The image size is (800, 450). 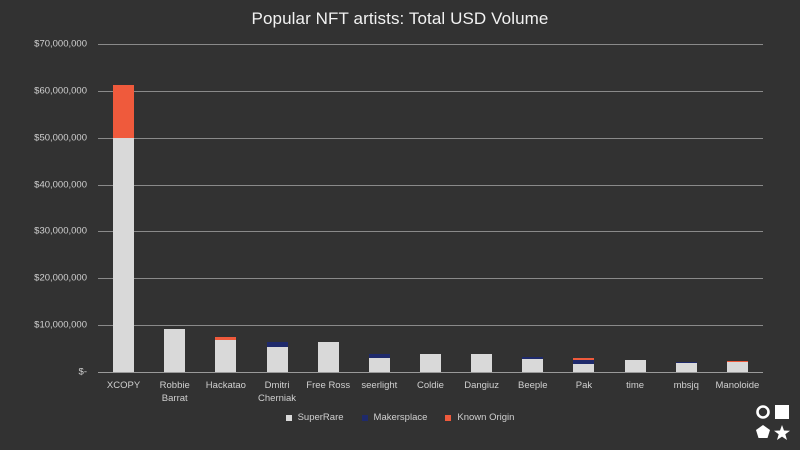 I want to click on y-tick-label: $-, so click(x=82, y=372).